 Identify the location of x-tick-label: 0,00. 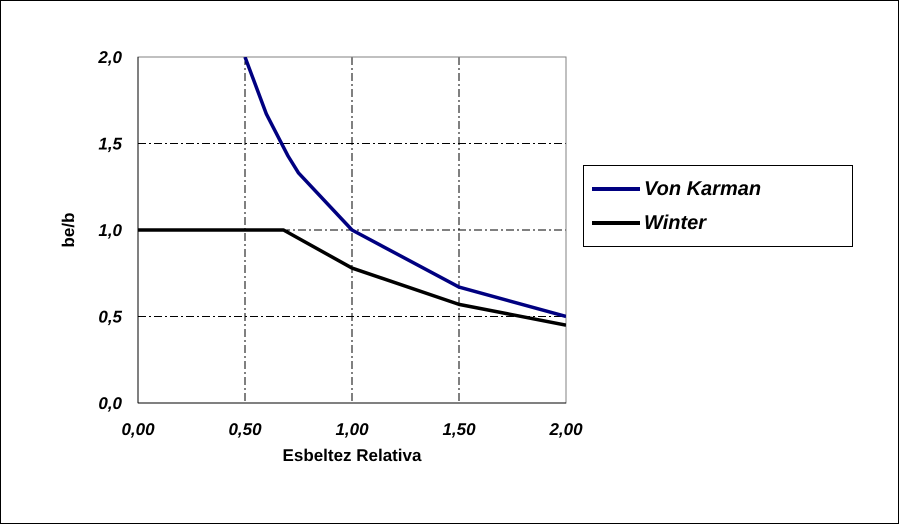
(138, 430).